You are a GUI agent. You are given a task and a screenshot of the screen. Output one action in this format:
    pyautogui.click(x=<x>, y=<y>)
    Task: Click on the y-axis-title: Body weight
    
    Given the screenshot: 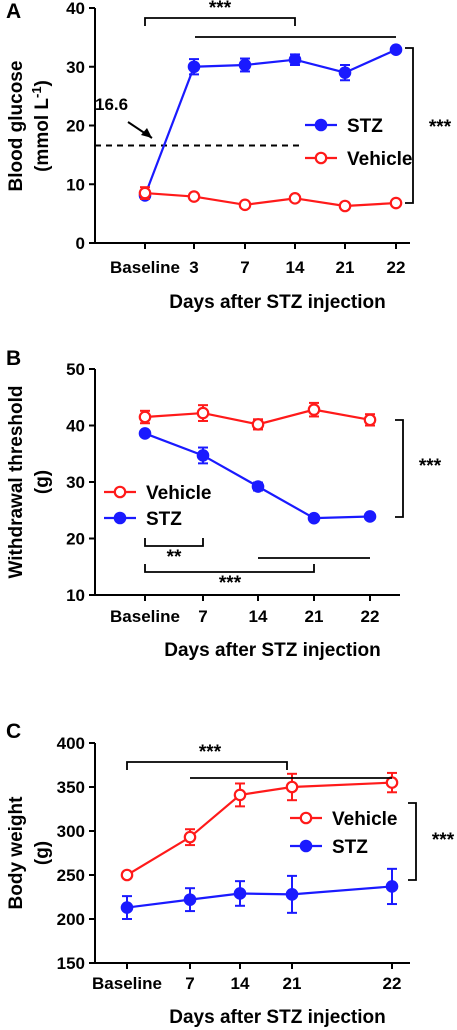 What is the action you would take?
    pyautogui.click(x=16, y=853)
    